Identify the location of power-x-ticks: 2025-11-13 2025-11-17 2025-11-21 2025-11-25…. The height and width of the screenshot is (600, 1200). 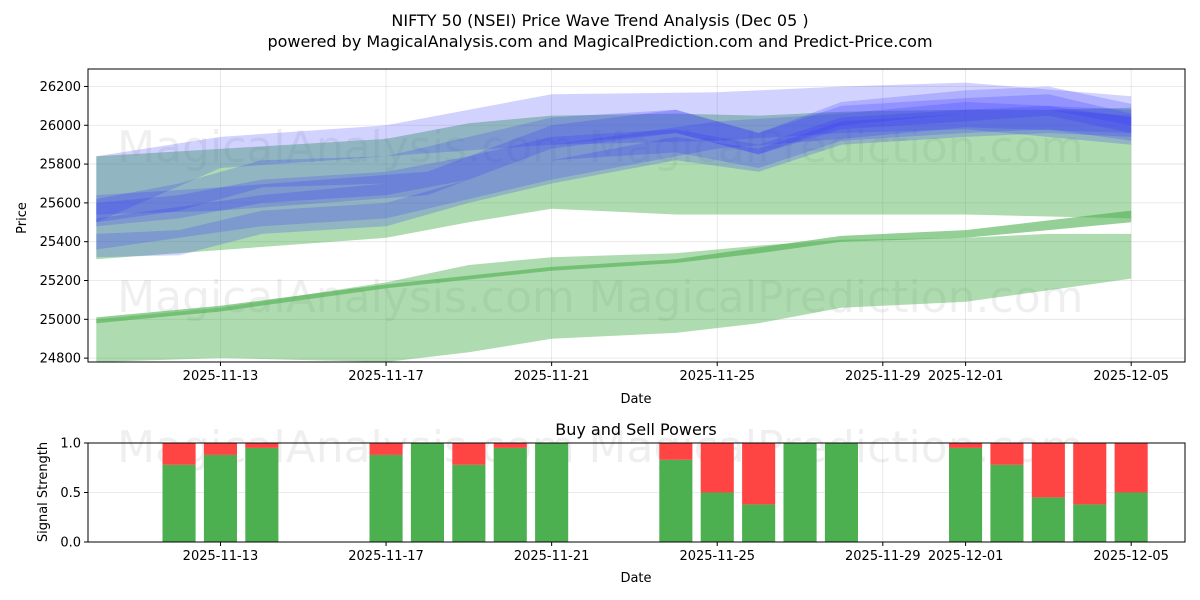
(676, 553).